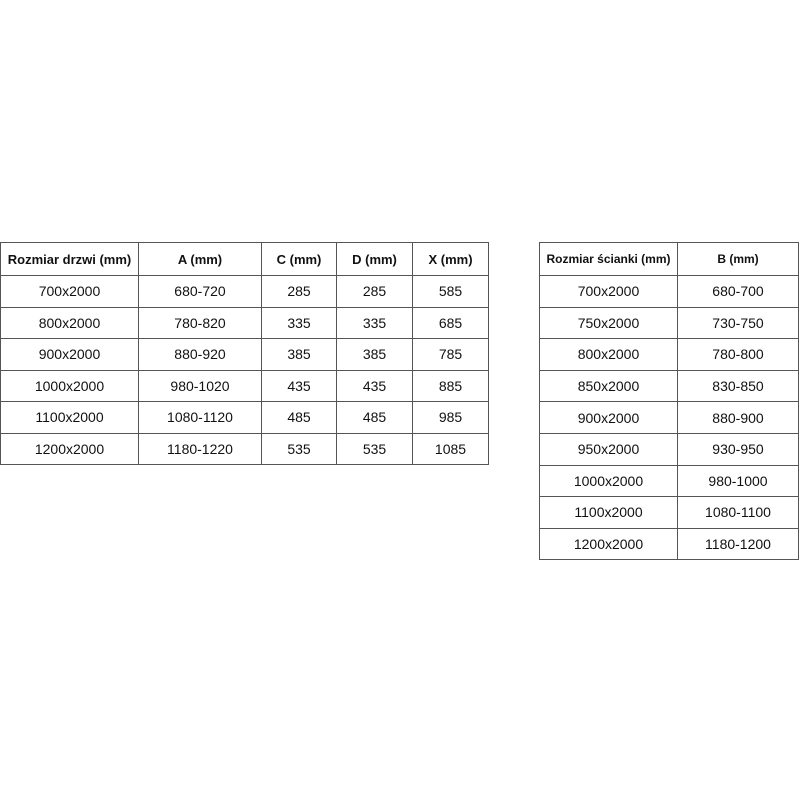  I want to click on table-cell: 680-720, so click(200, 291).